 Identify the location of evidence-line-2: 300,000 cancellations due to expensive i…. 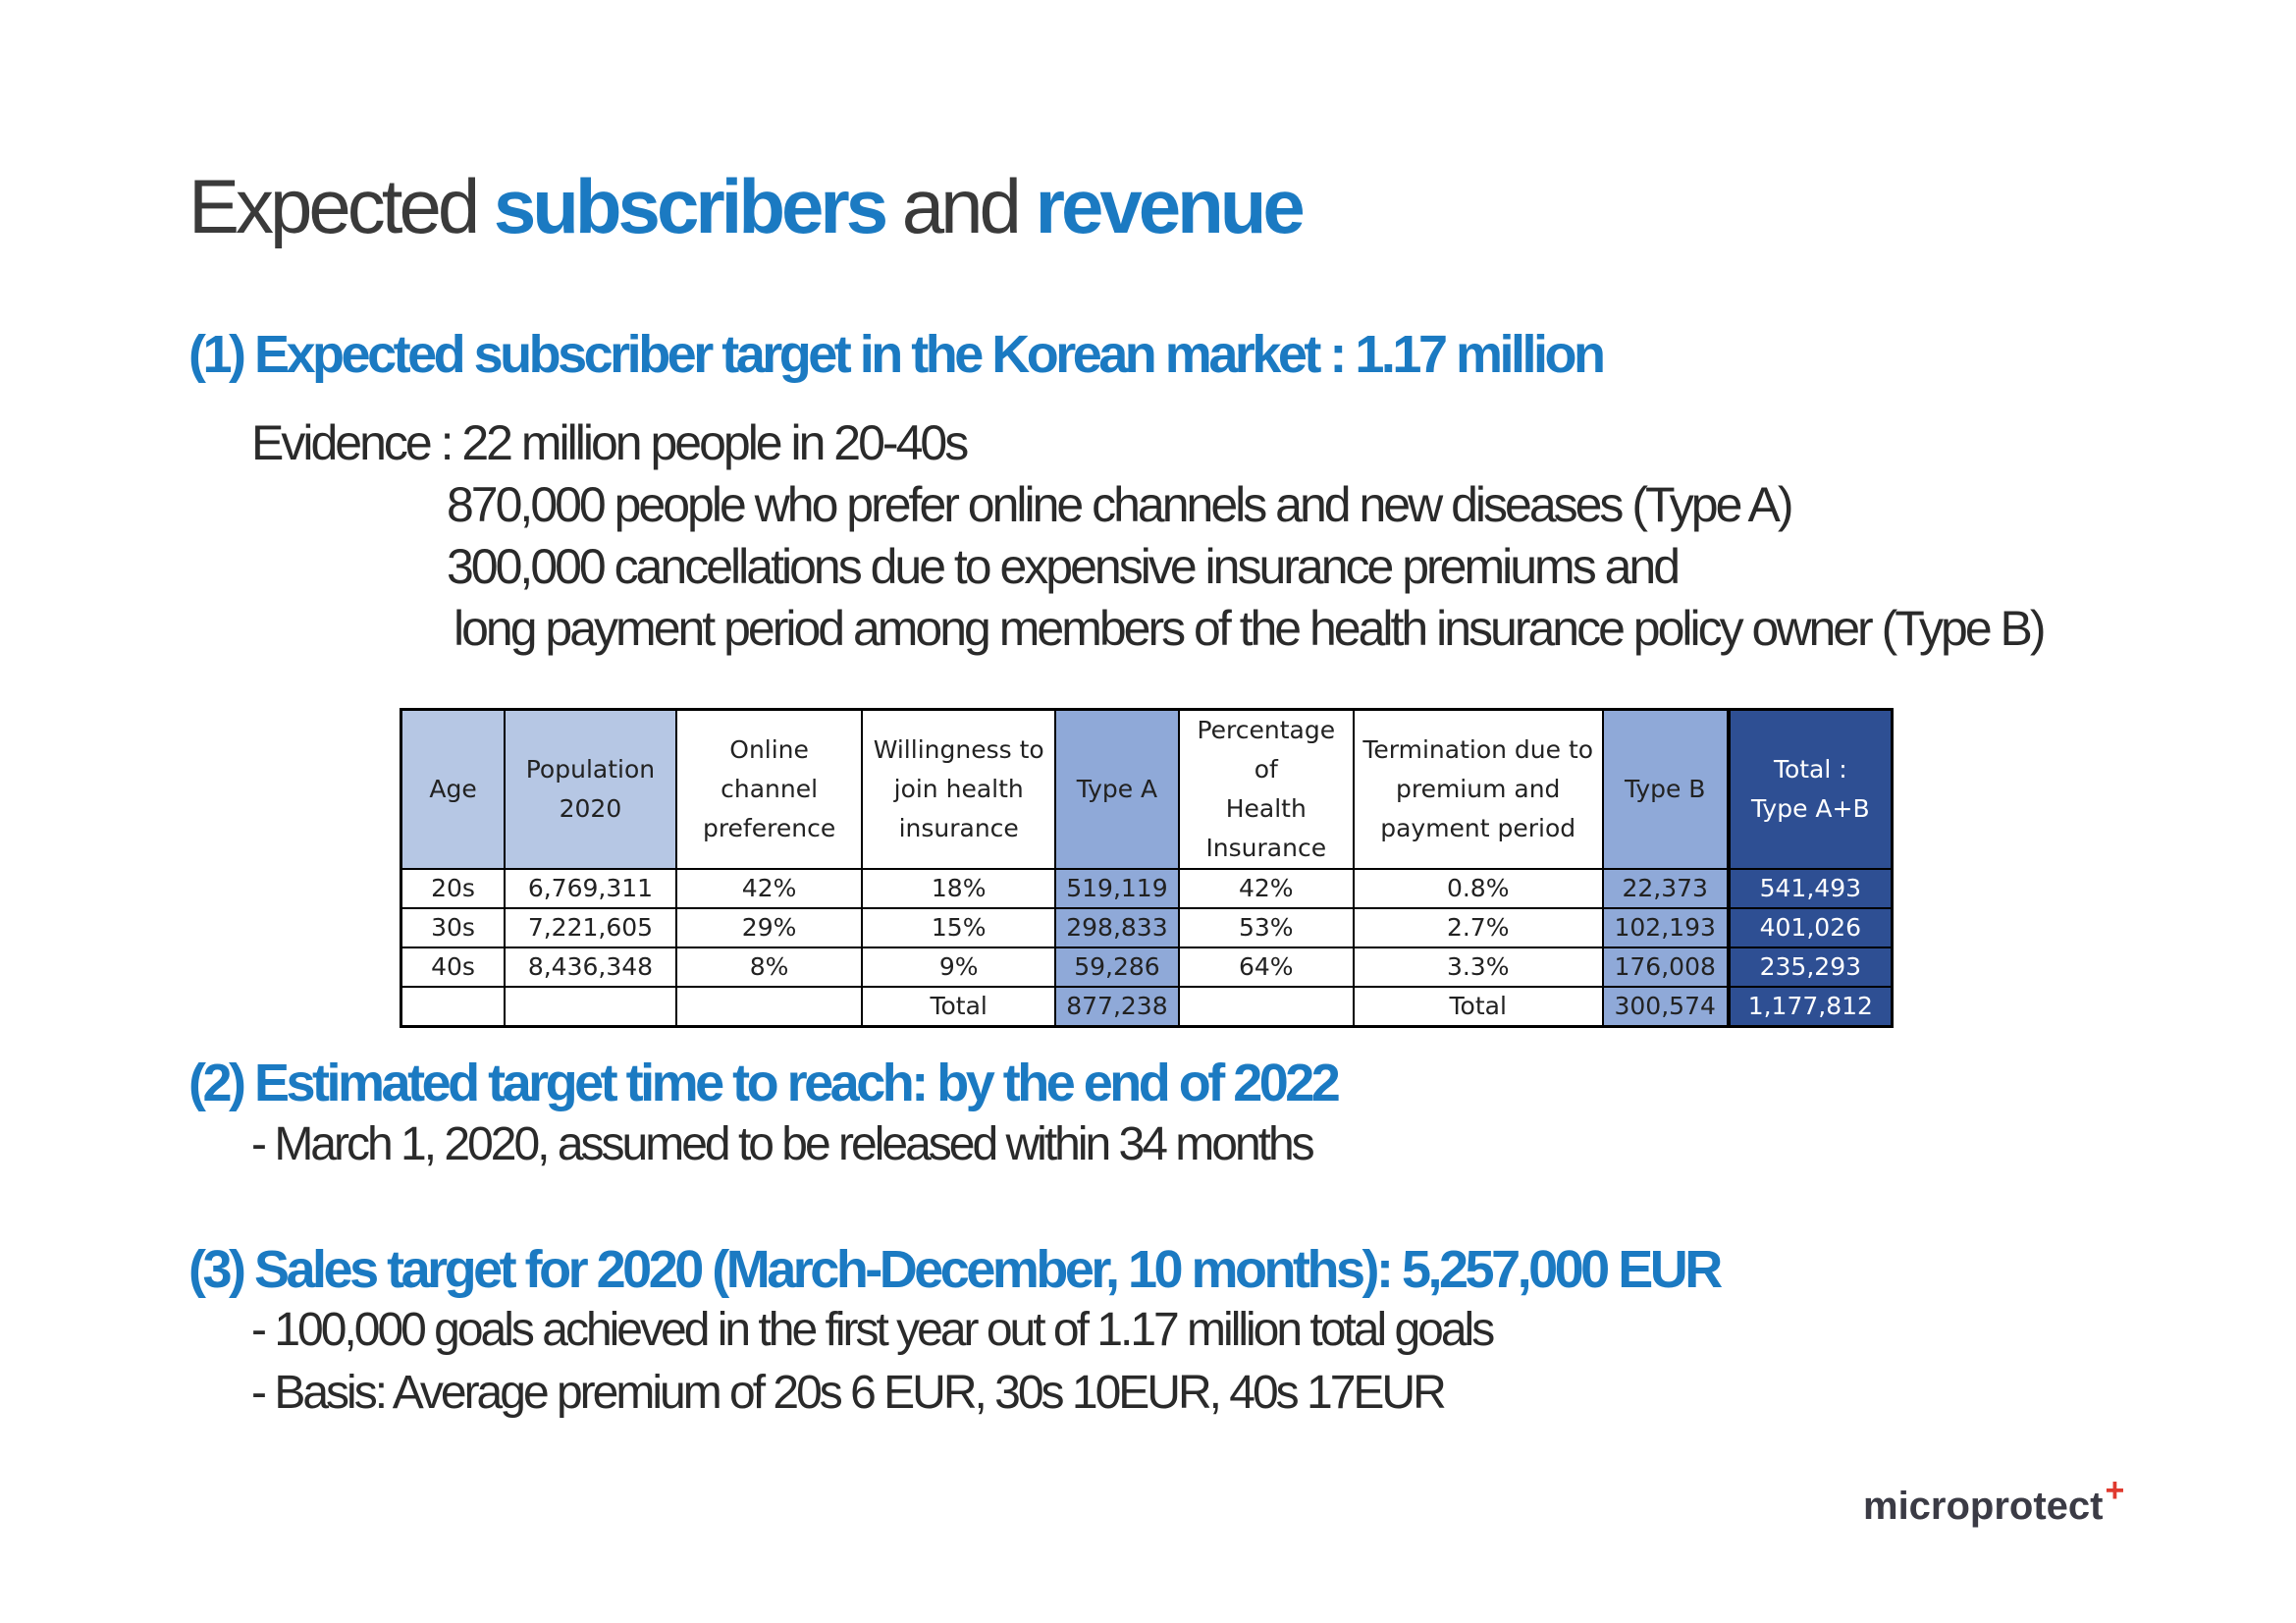
(1064, 567).